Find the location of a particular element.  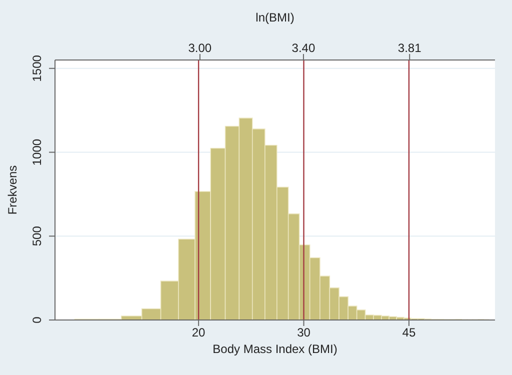

x2-tick-label: 3.81 is located at coordinates (410, 48).